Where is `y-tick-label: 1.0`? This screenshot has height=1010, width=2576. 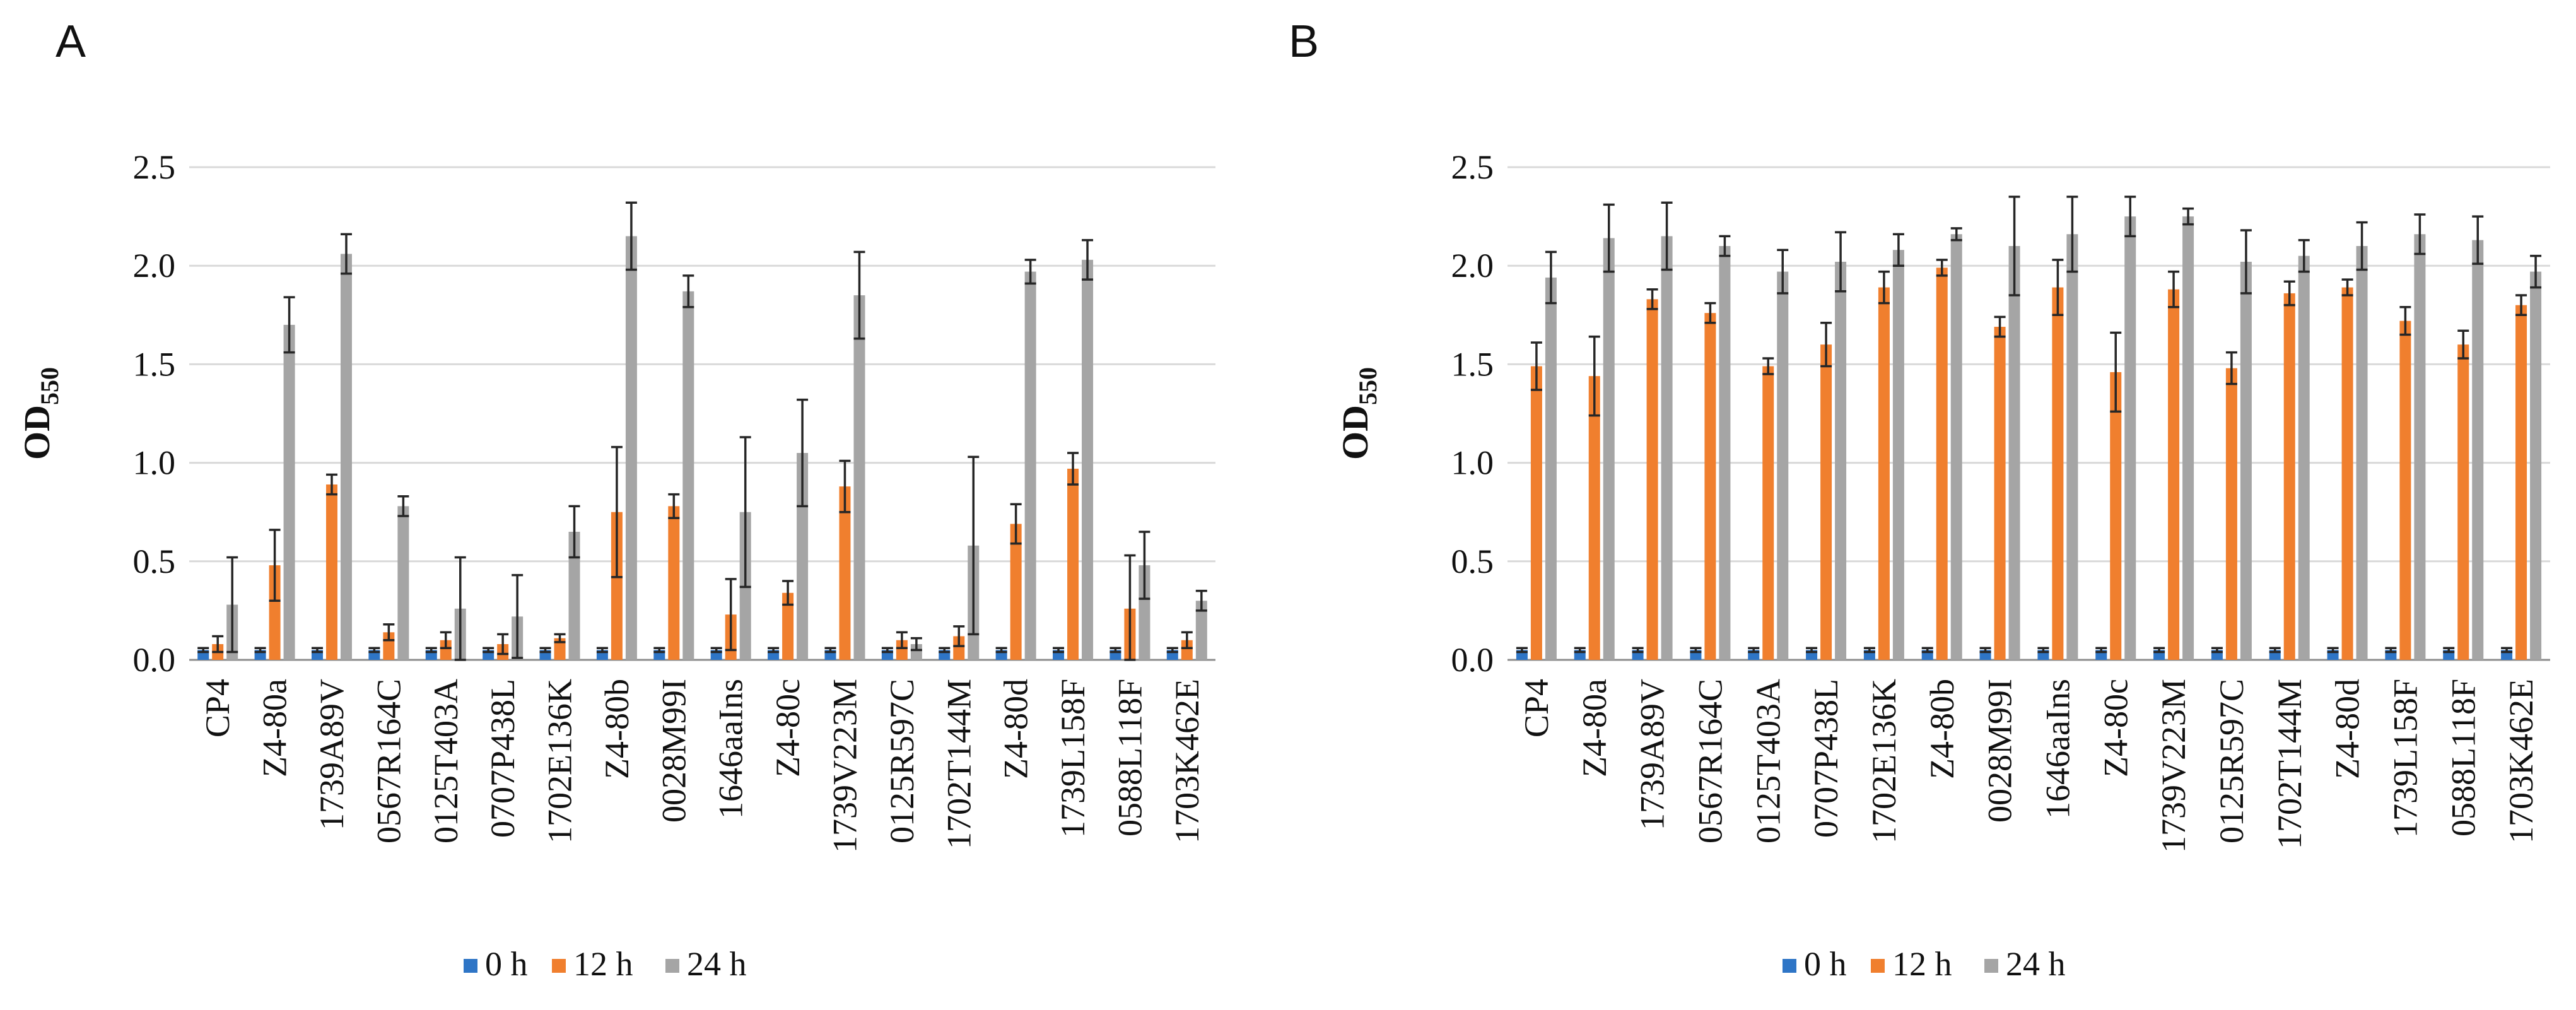 y-tick-label: 1.0 is located at coordinates (1472, 463).